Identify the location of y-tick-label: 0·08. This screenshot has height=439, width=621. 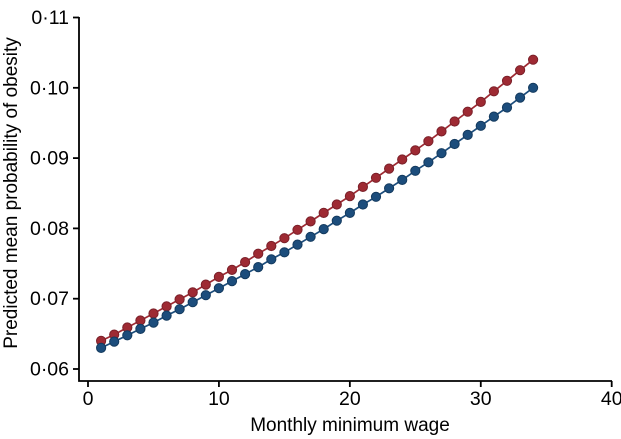
(49, 229).